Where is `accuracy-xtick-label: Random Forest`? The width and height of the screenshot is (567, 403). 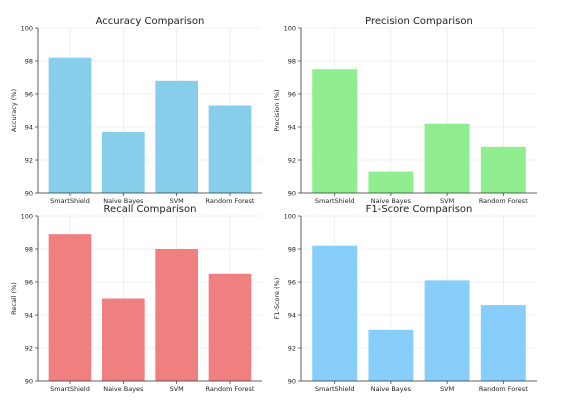
accuracy-xtick-label: Random Forest is located at coordinates (230, 201).